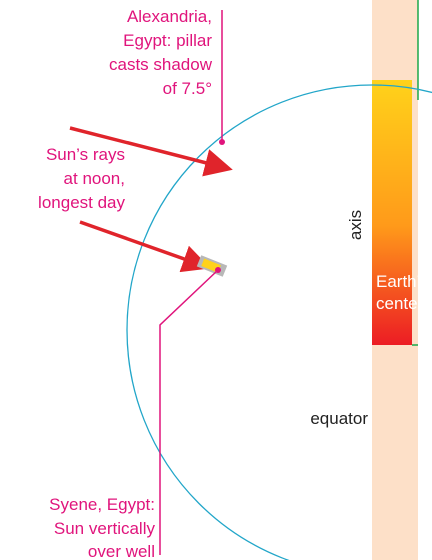 The image size is (432, 560). Describe the element at coordinates (161, 64) in the screenshot. I see `label: casts shadow` at that location.